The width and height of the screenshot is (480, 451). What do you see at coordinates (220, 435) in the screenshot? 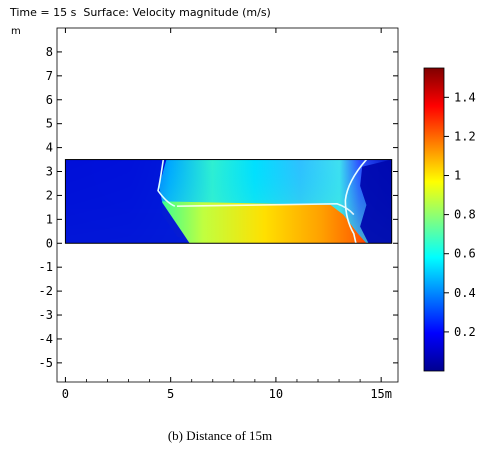
I see `figure-caption: (b) Distance of 15m` at bounding box center [220, 435].